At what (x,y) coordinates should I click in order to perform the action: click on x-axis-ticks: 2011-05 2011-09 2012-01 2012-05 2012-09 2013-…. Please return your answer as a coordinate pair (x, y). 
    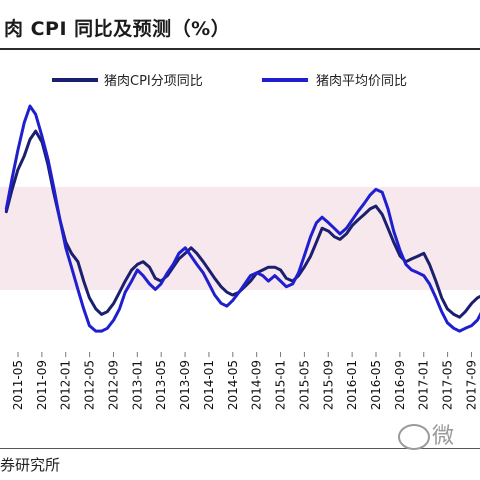
    Looking at the image, I should click on (244, 381).